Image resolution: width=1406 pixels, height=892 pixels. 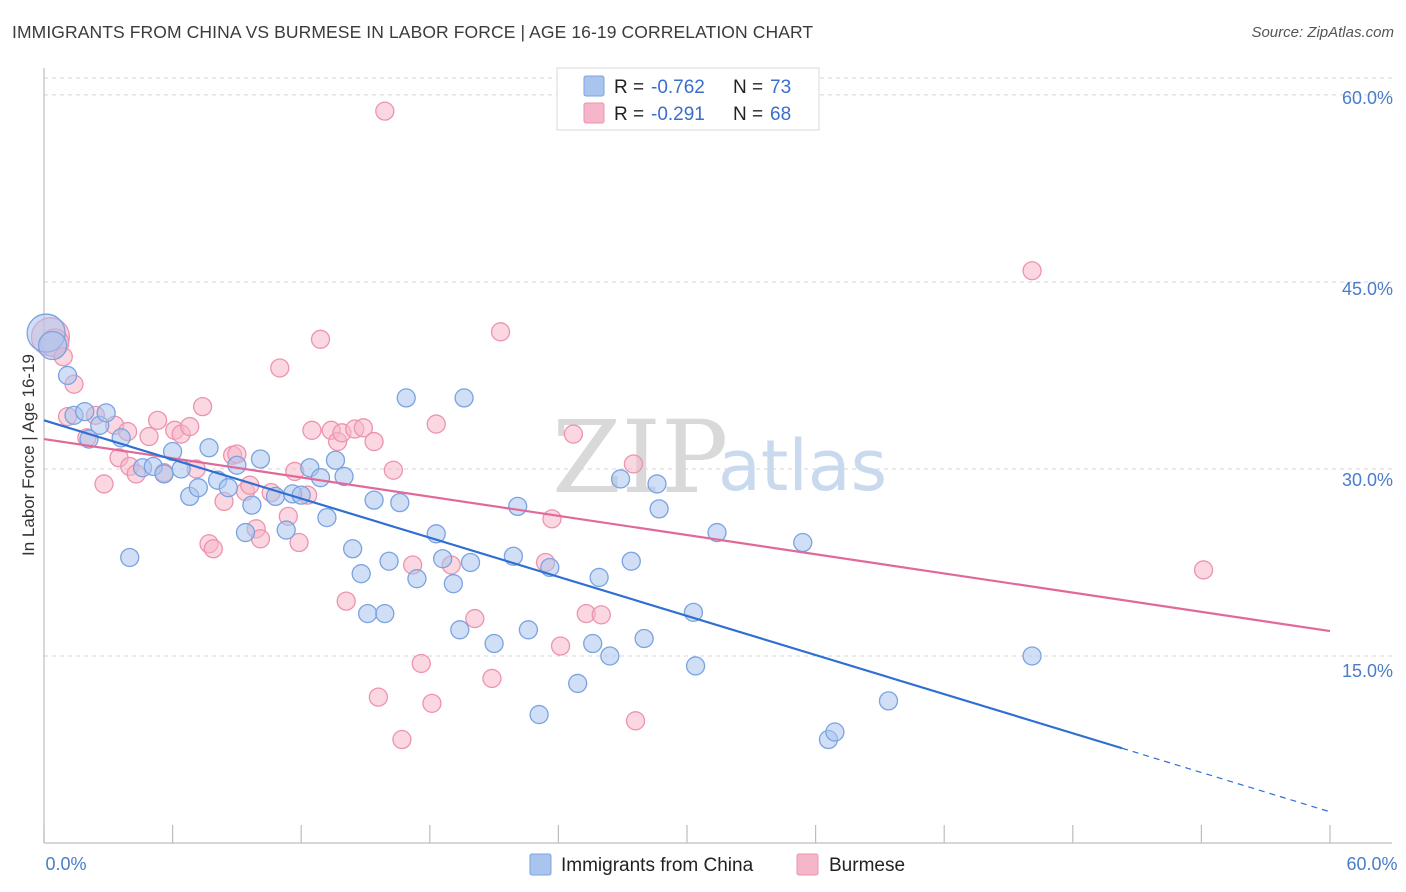 What do you see at coordinates (780, 87) in the screenshot?
I see `legend-n-value-blue: 73` at bounding box center [780, 87].